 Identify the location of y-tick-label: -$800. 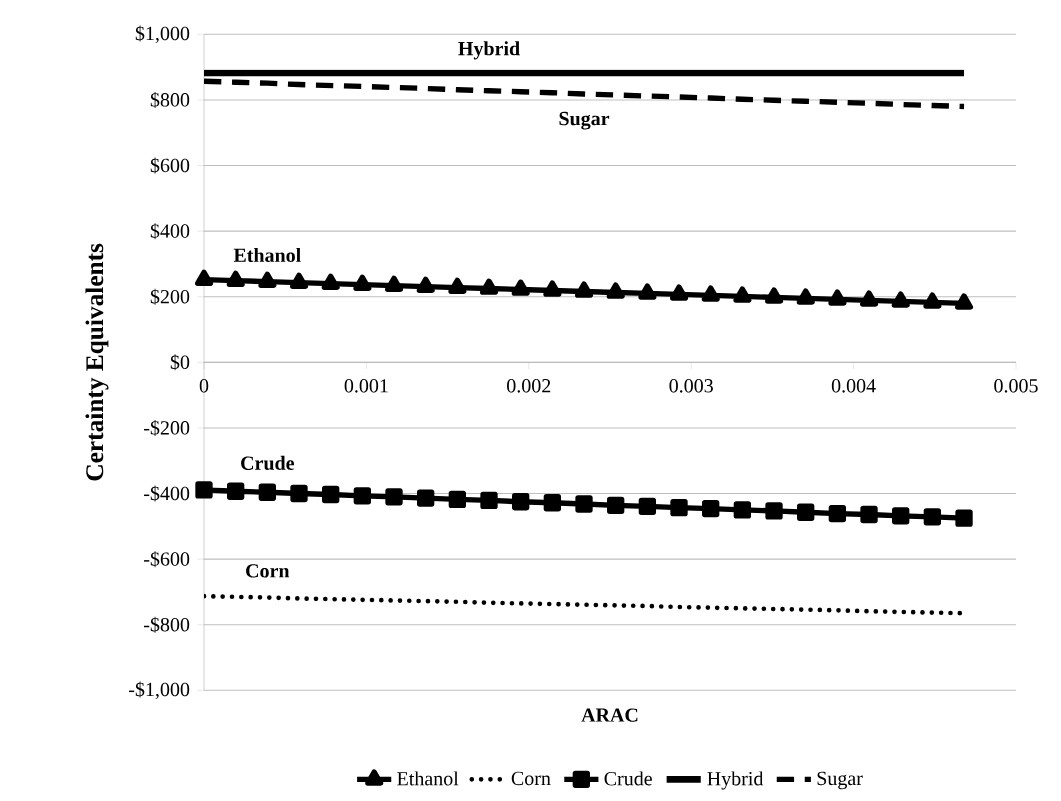
(167, 624).